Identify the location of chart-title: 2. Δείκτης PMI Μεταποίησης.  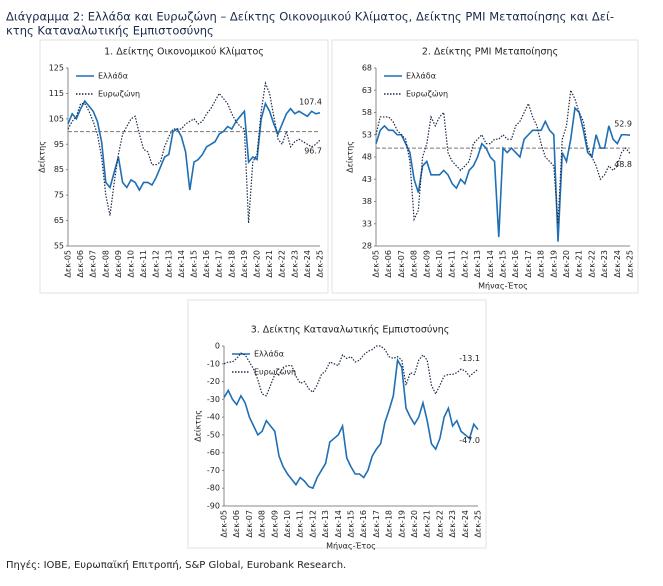
(490, 52).